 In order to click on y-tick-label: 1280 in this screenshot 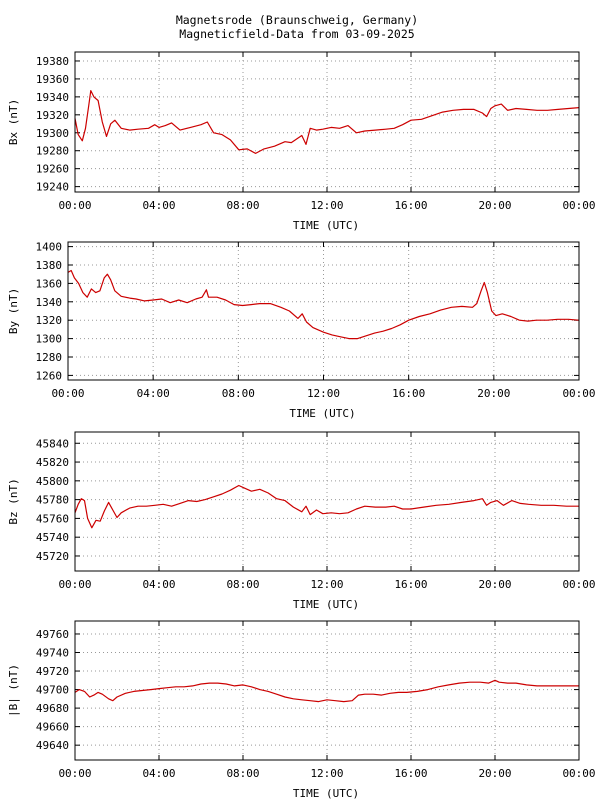, I will do `click(49, 357)`.